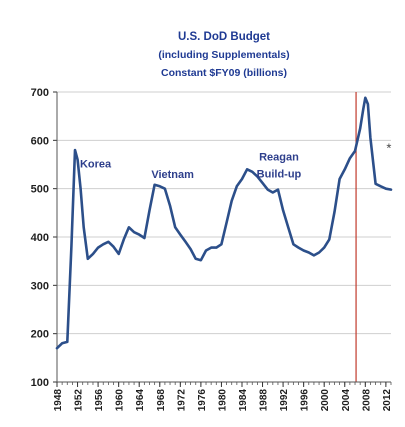  Describe the element at coordinates (181, 400) in the screenshot. I see `x-tick-label: 1972` at that location.